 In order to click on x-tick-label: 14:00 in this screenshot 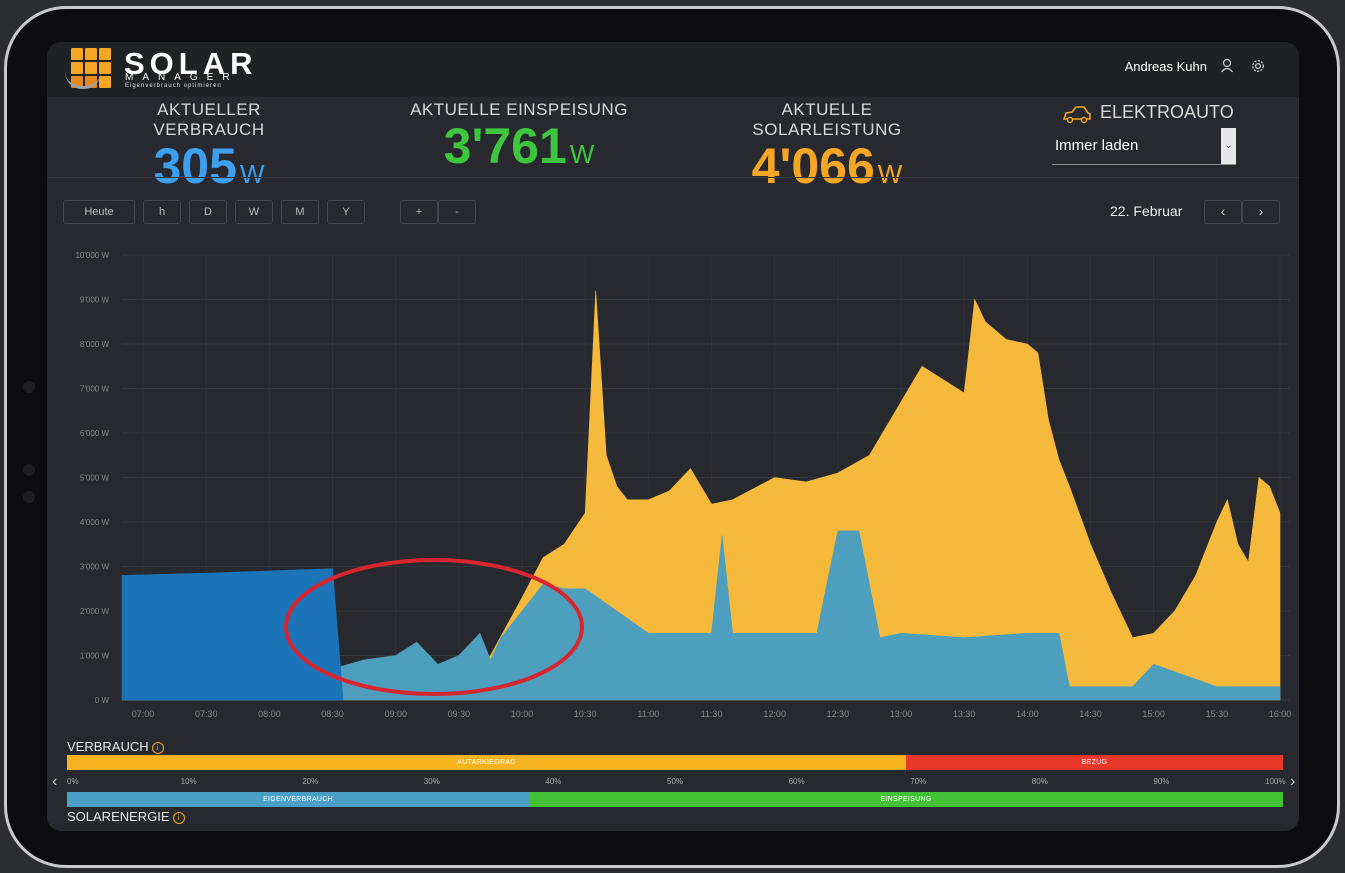, I will do `click(1027, 714)`.